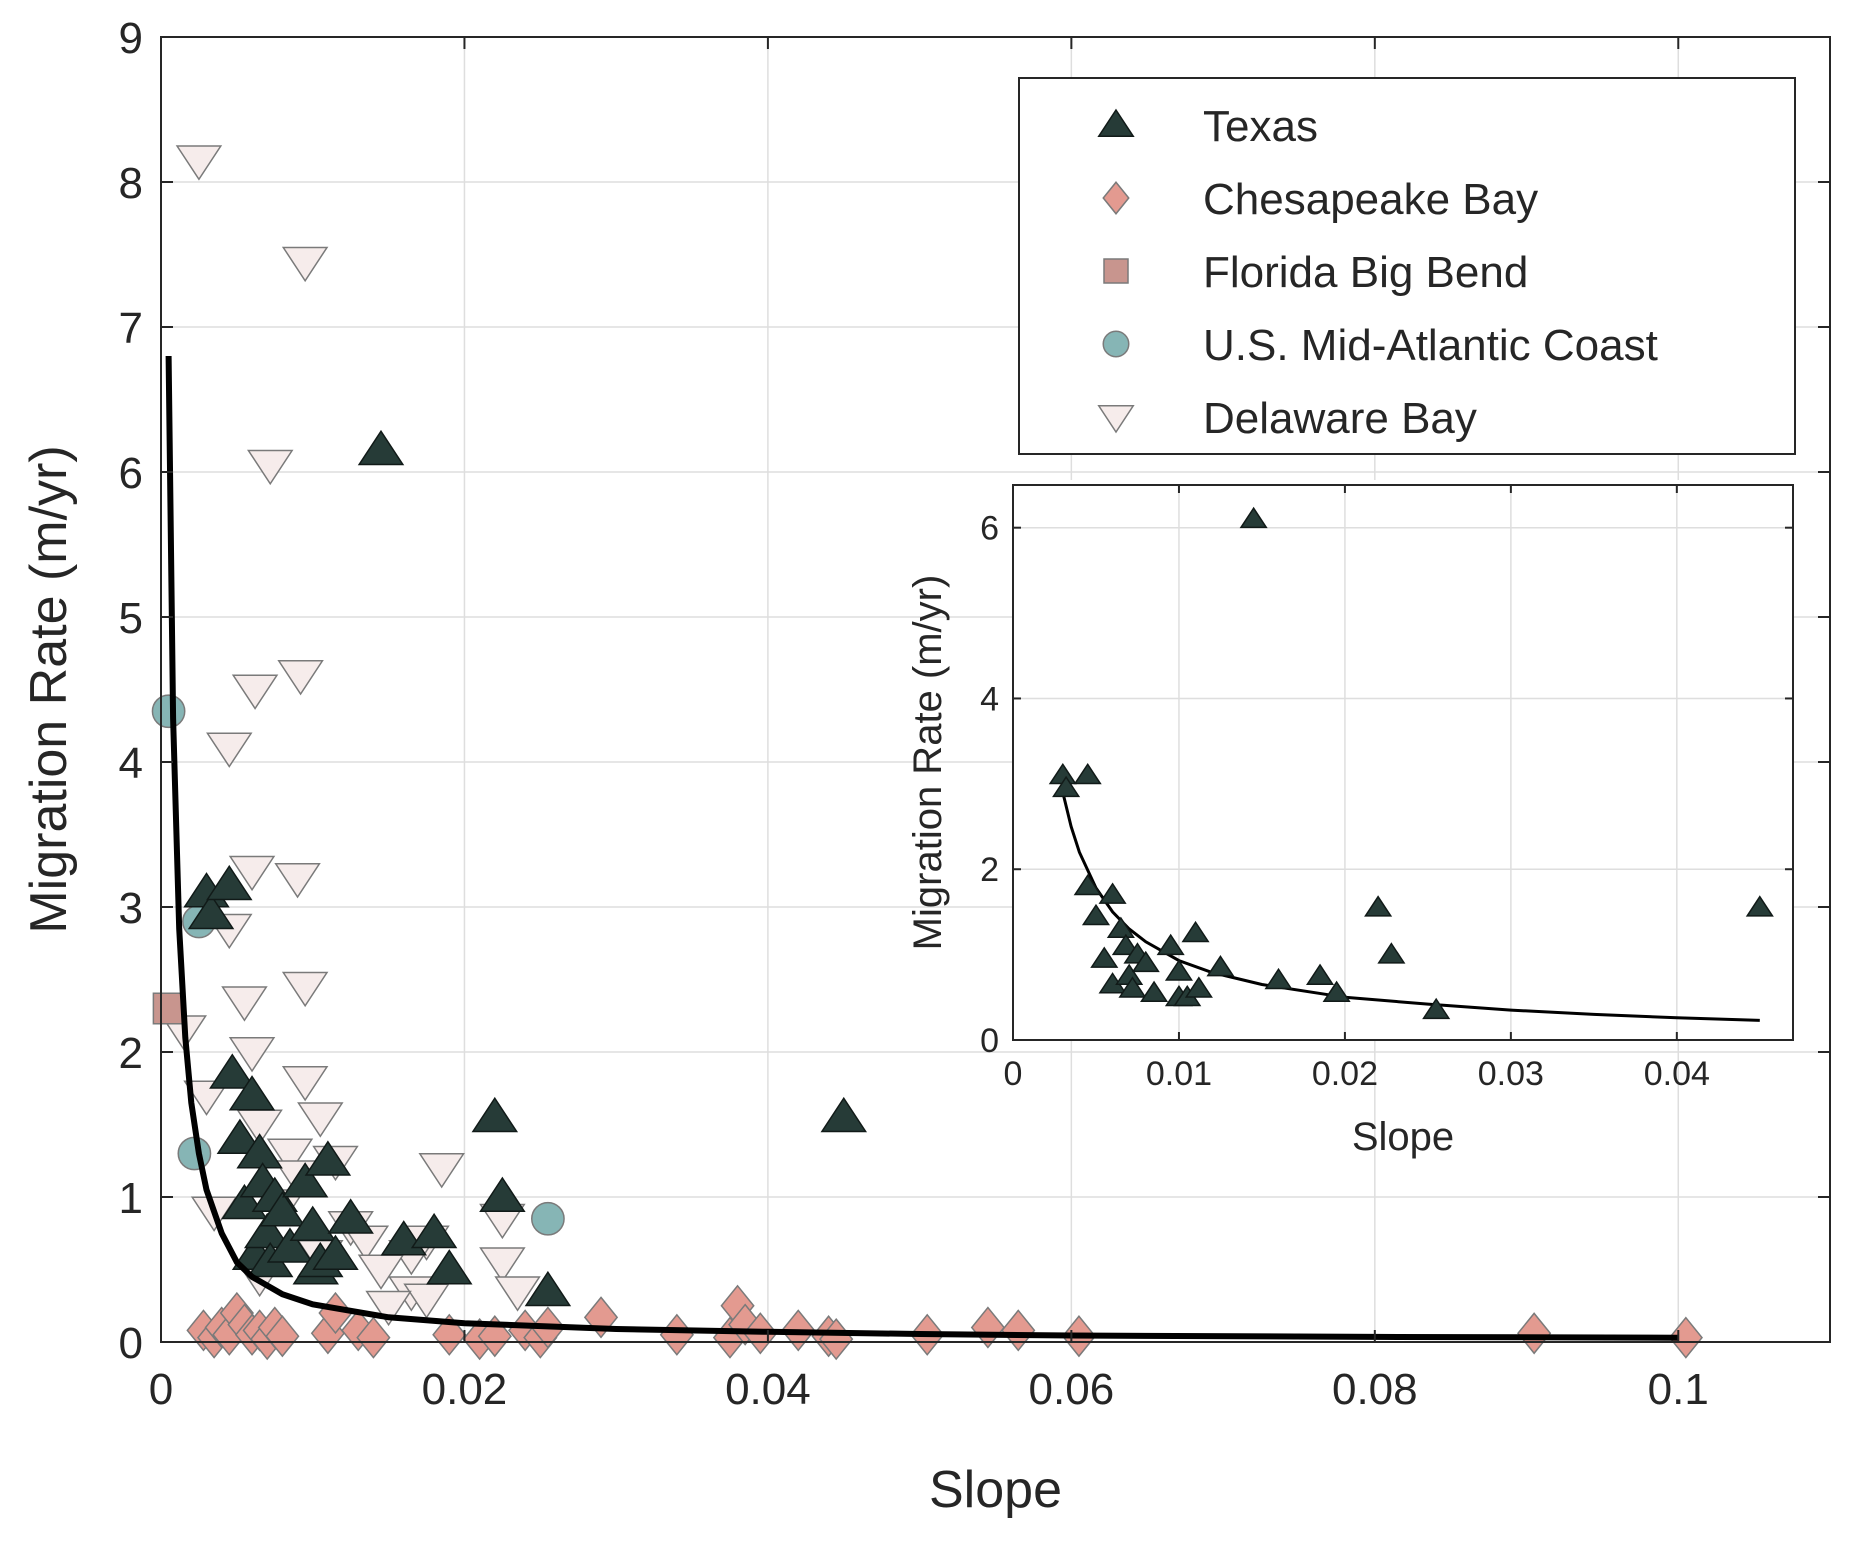  Describe the element at coordinates (1072, 1389) in the screenshot. I see `x-tick-label: 0.06` at that location.